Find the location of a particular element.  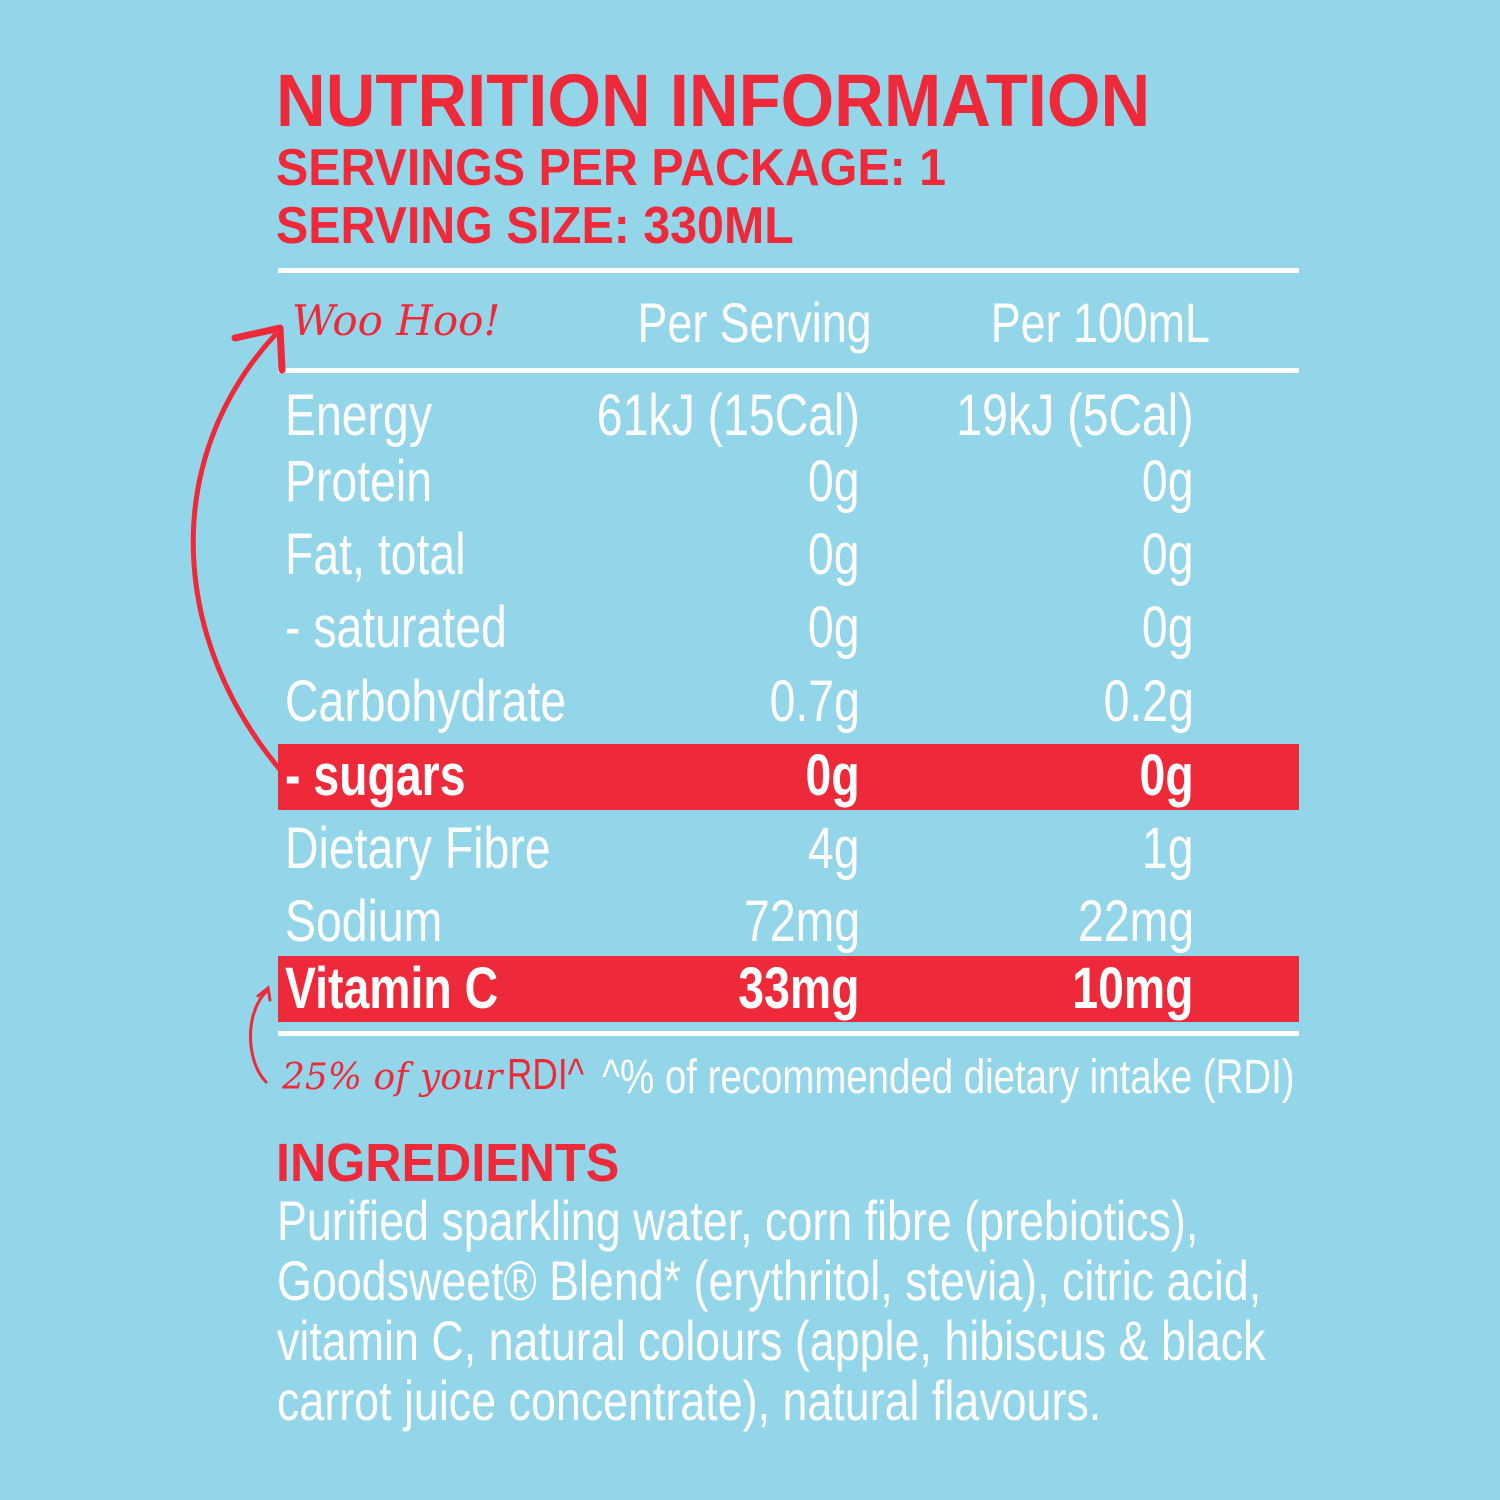

sugars-highlight is located at coordinates (788, 777).